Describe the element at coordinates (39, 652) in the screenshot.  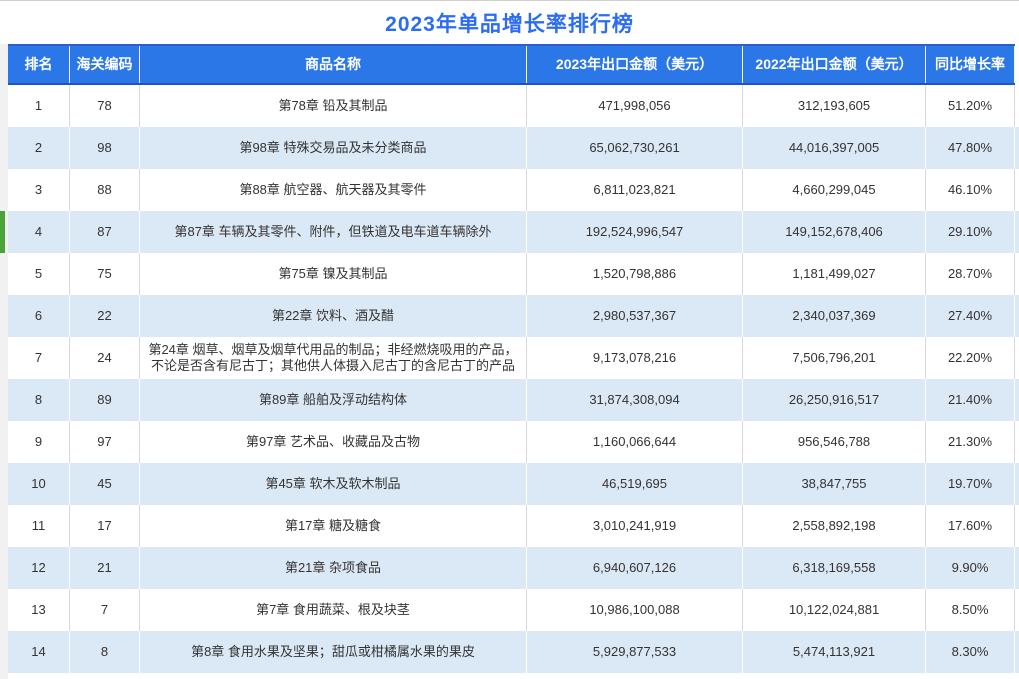
I see `cell-rank: 14` at that location.